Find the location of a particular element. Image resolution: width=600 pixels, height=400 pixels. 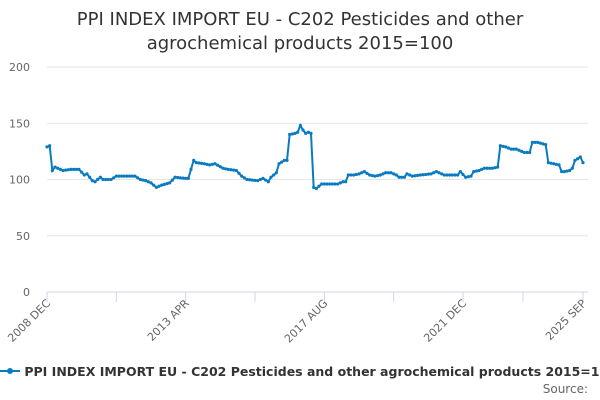

x-tick-label: 2013 APR is located at coordinates (168, 320).